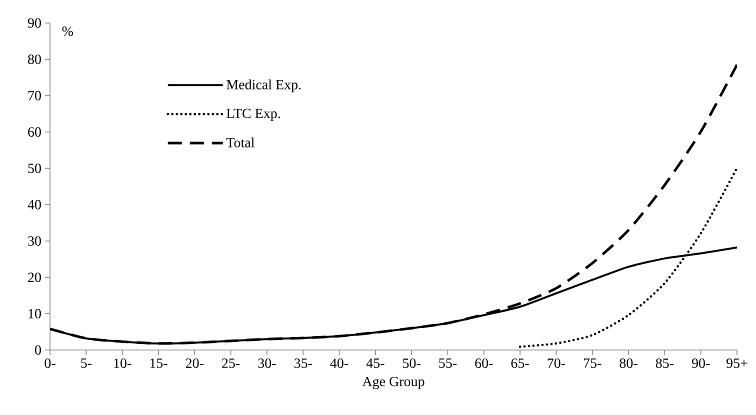 This screenshot has width=756, height=415. Describe the element at coordinates (557, 363) in the screenshot. I see `x-tick-label: 70-` at that location.